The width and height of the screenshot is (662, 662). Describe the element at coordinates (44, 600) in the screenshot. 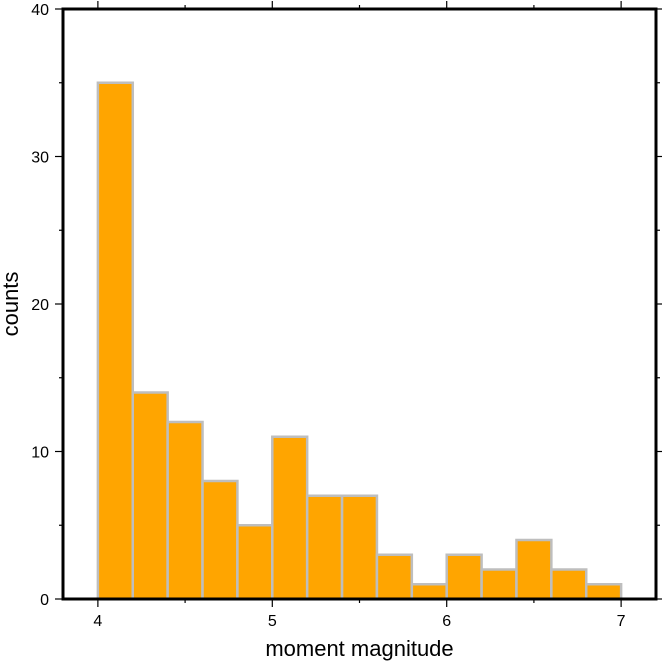

I see `y-tick-label: 0` at that location.